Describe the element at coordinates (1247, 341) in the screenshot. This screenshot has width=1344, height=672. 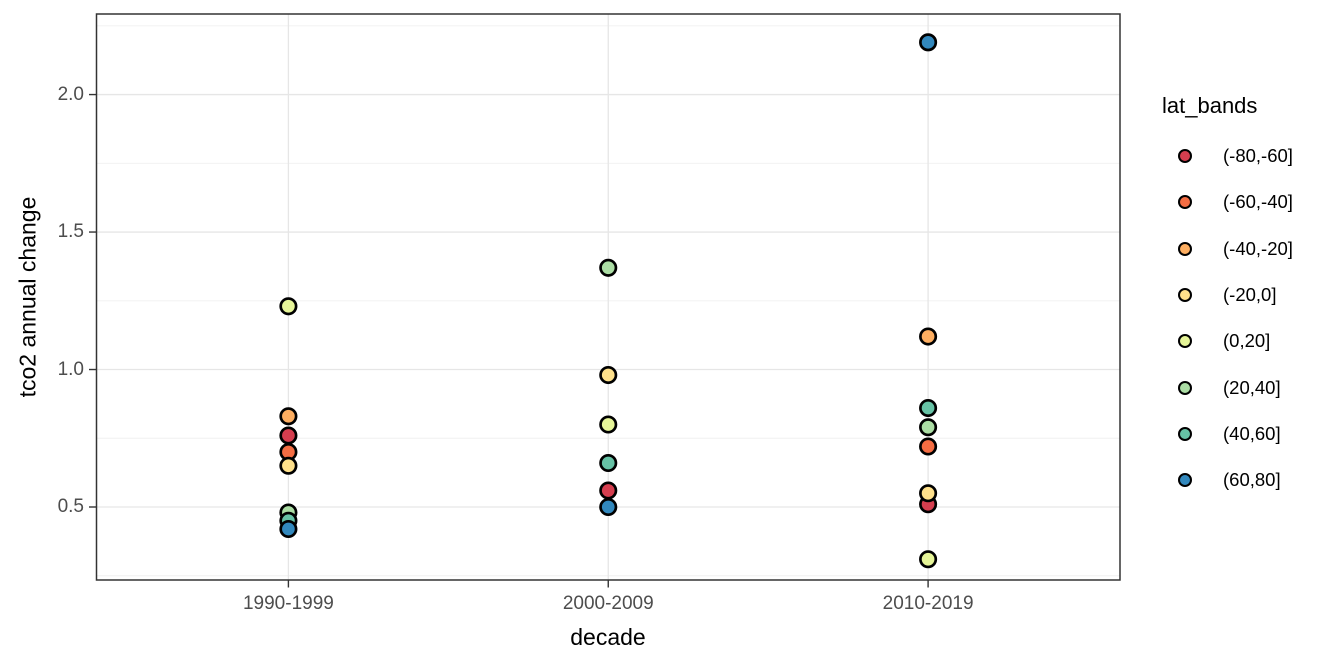
I see `legend-item-label: (0,20]` at that location.